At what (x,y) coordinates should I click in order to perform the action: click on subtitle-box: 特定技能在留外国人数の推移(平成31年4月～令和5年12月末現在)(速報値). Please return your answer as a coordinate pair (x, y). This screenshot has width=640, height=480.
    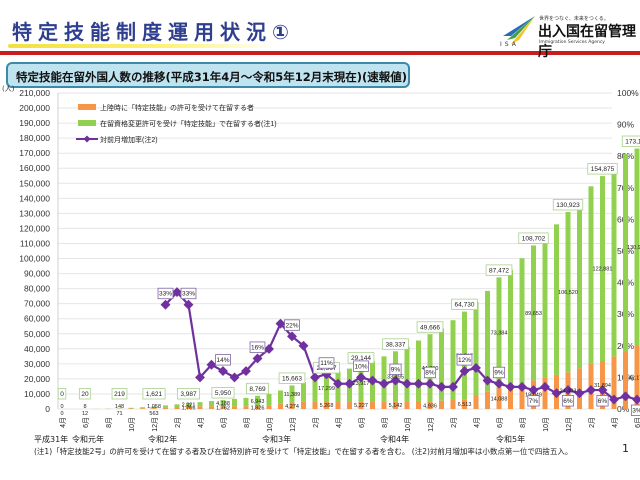
    Looking at the image, I should click on (208, 75).